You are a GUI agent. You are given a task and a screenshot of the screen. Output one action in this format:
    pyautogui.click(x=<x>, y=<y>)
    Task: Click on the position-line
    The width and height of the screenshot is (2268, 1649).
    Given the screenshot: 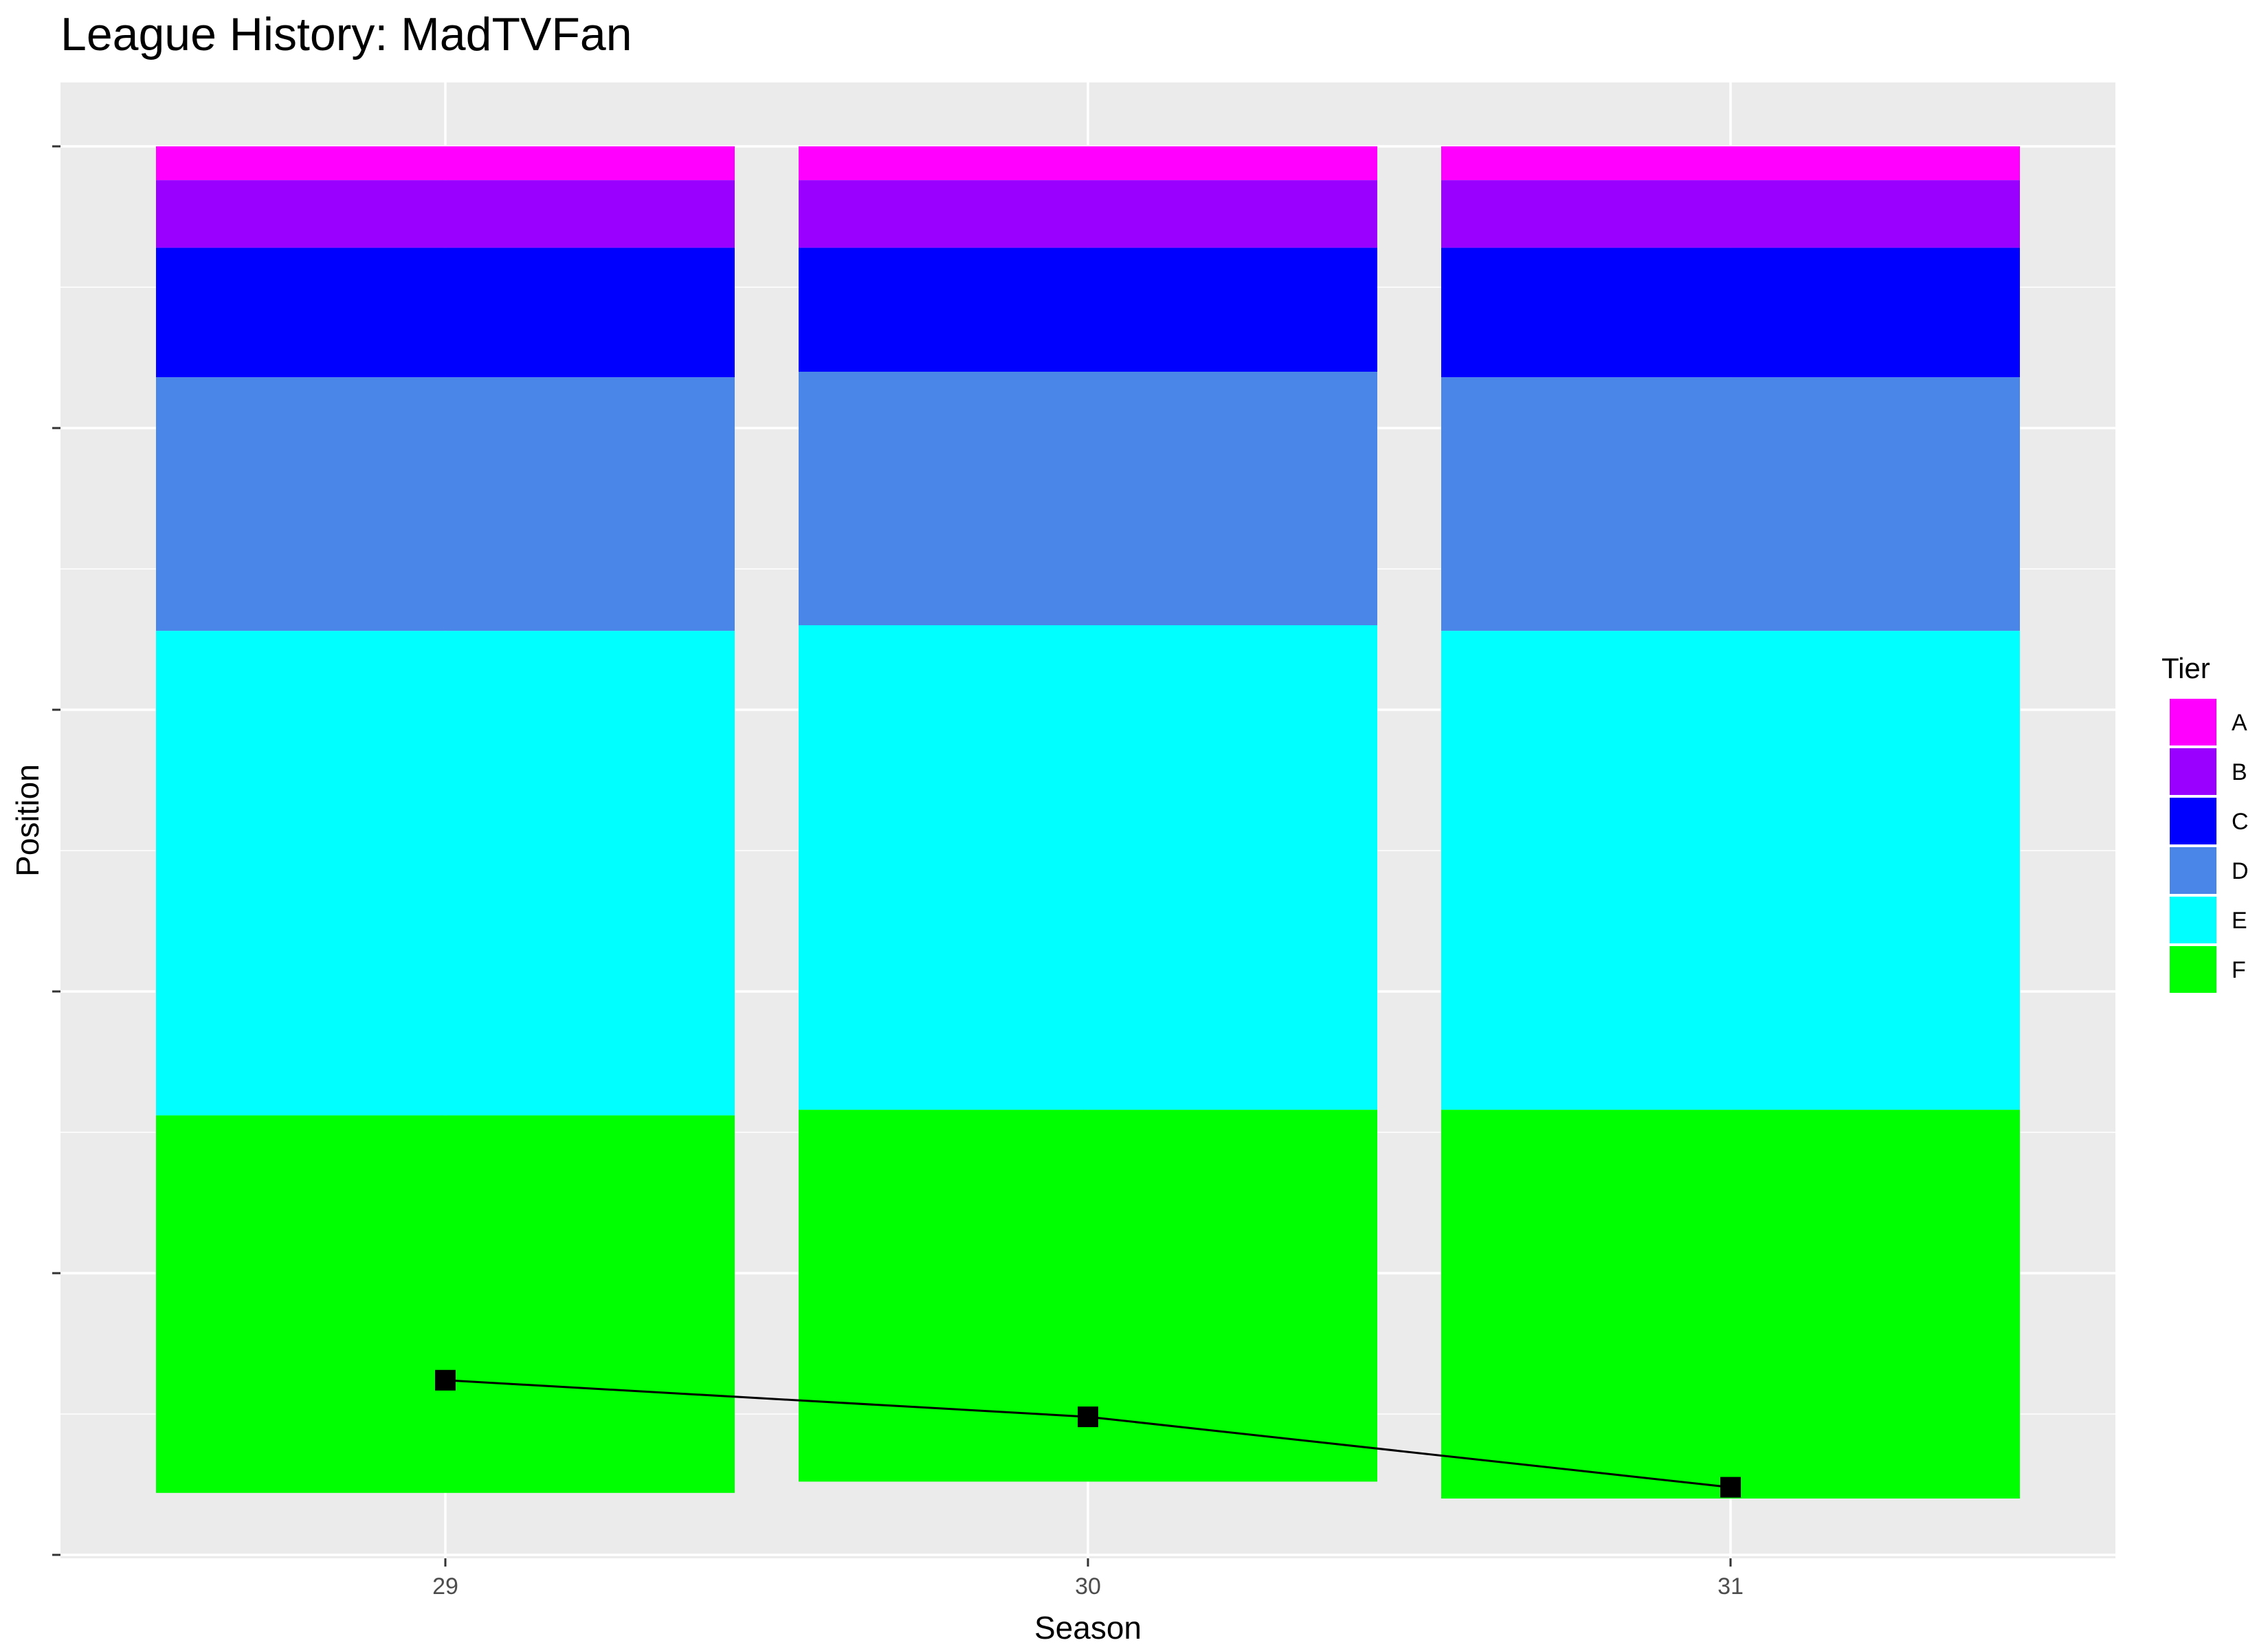 What is the action you would take?
    pyautogui.click(x=1088, y=1433)
    